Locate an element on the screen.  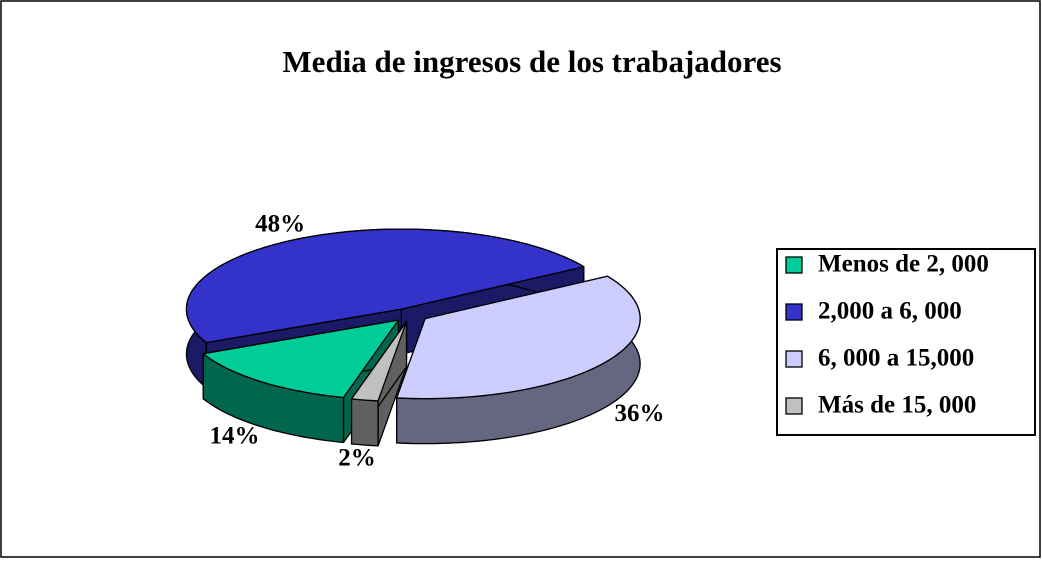
legend-label: 2,000 a 6, 000 is located at coordinates (890, 311).